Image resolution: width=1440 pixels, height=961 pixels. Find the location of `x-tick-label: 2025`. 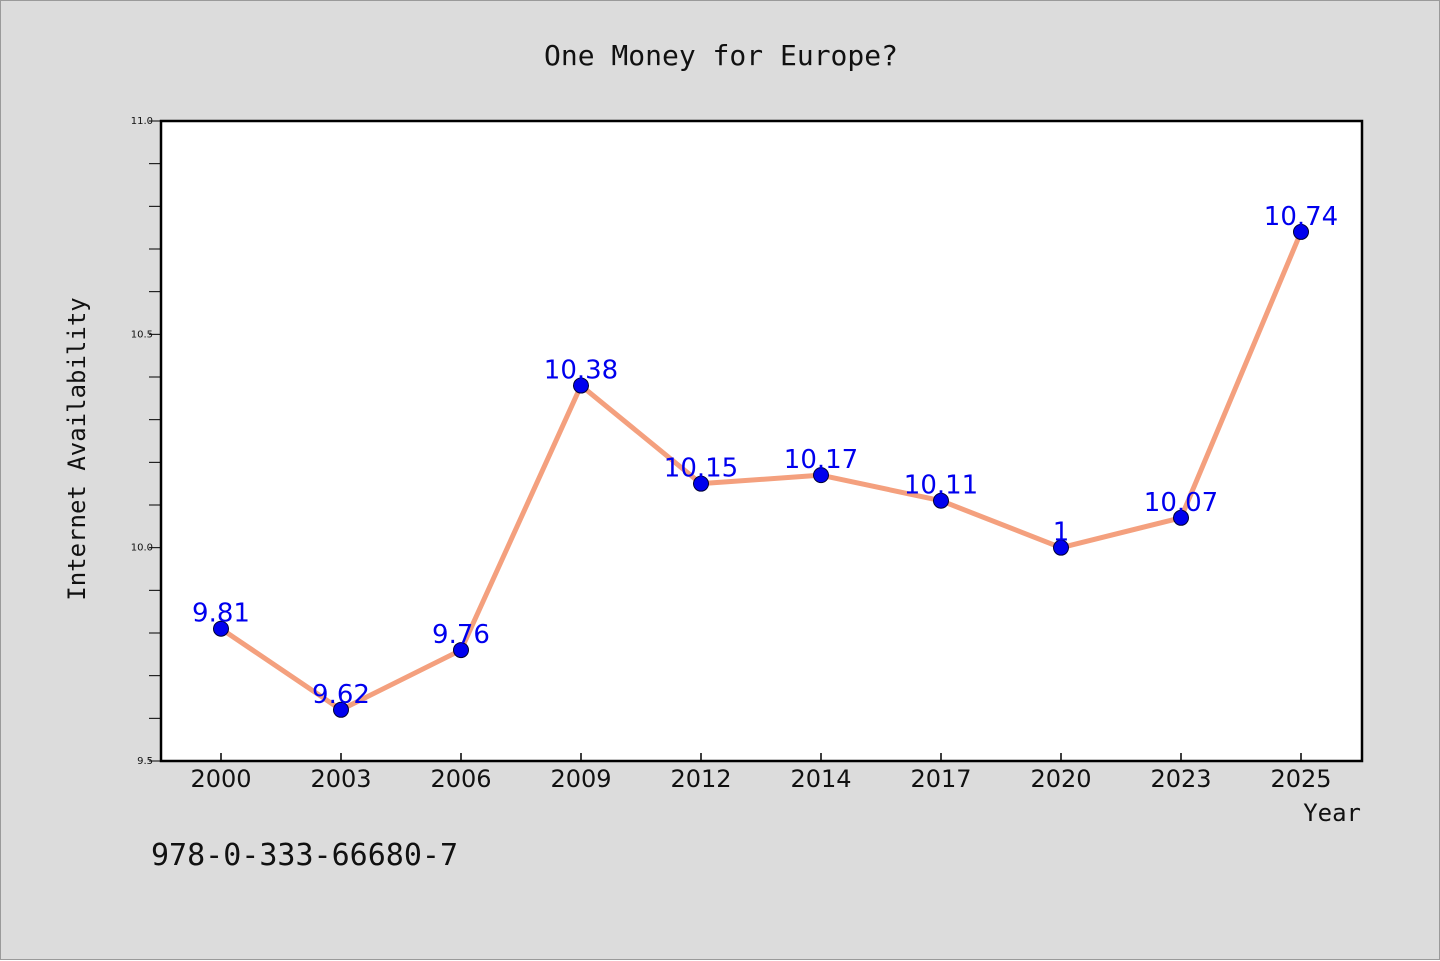

x-tick-label: 2025 is located at coordinates (1300, 779).